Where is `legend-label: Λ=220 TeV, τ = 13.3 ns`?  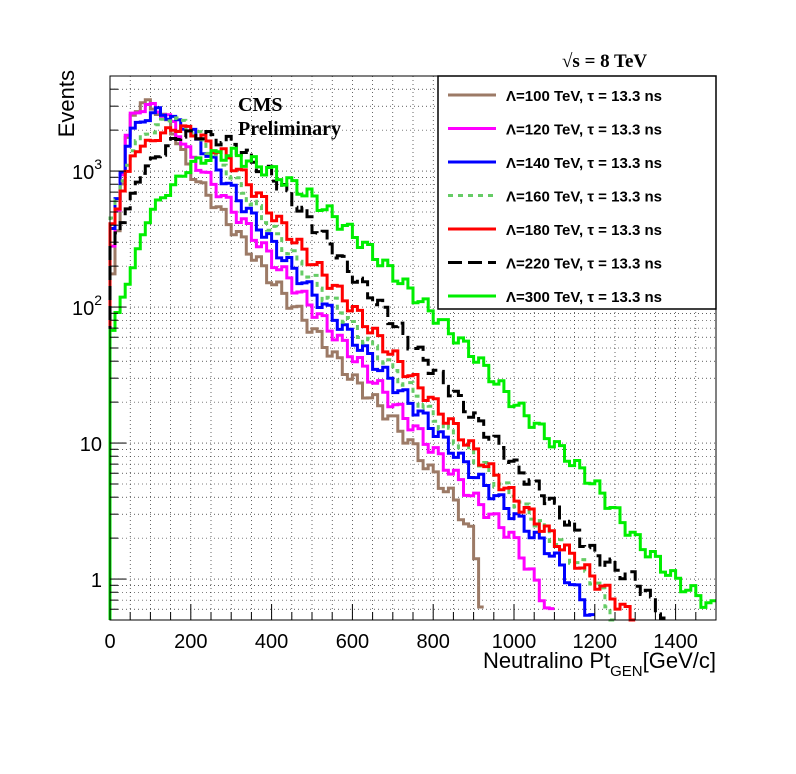 legend-label: Λ=220 TeV, τ = 13.3 ns is located at coordinates (584, 264).